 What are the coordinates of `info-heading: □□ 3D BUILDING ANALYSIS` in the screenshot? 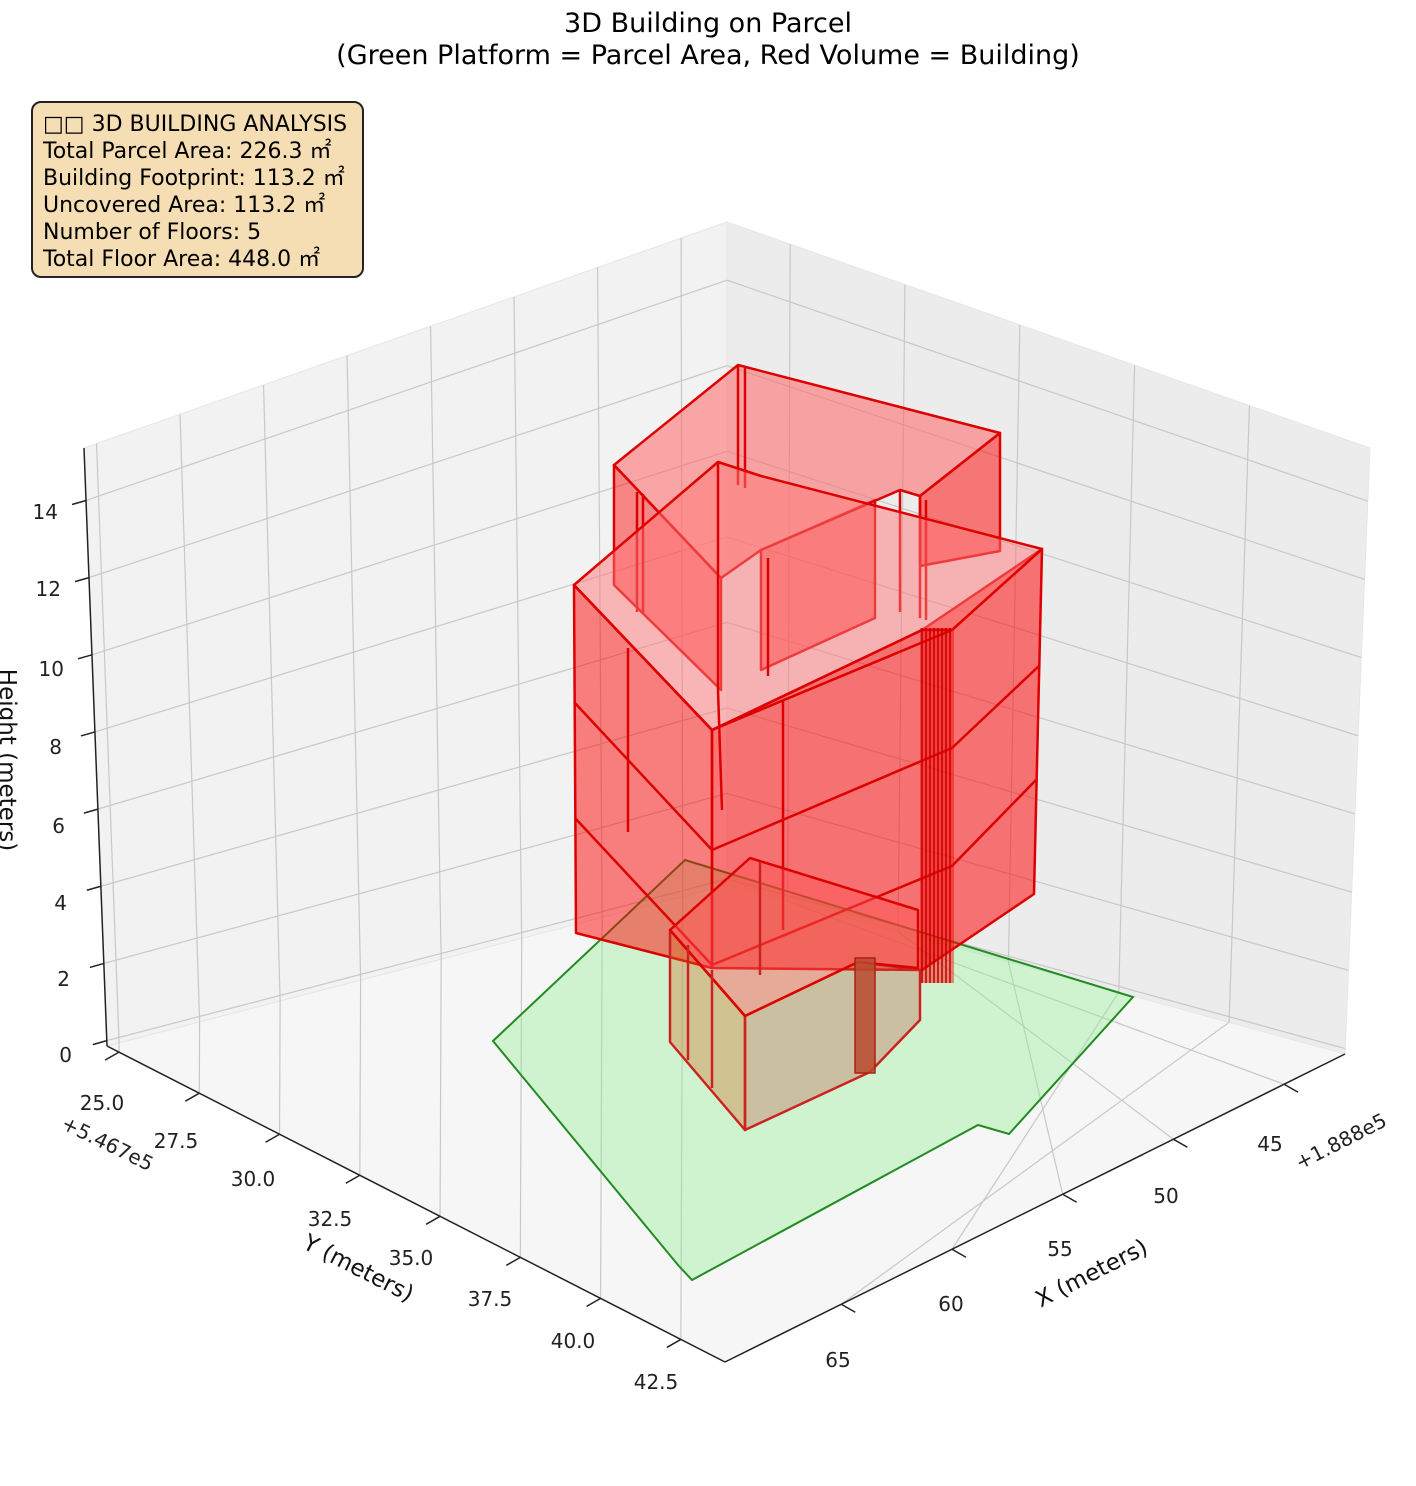 It's located at (195, 124).